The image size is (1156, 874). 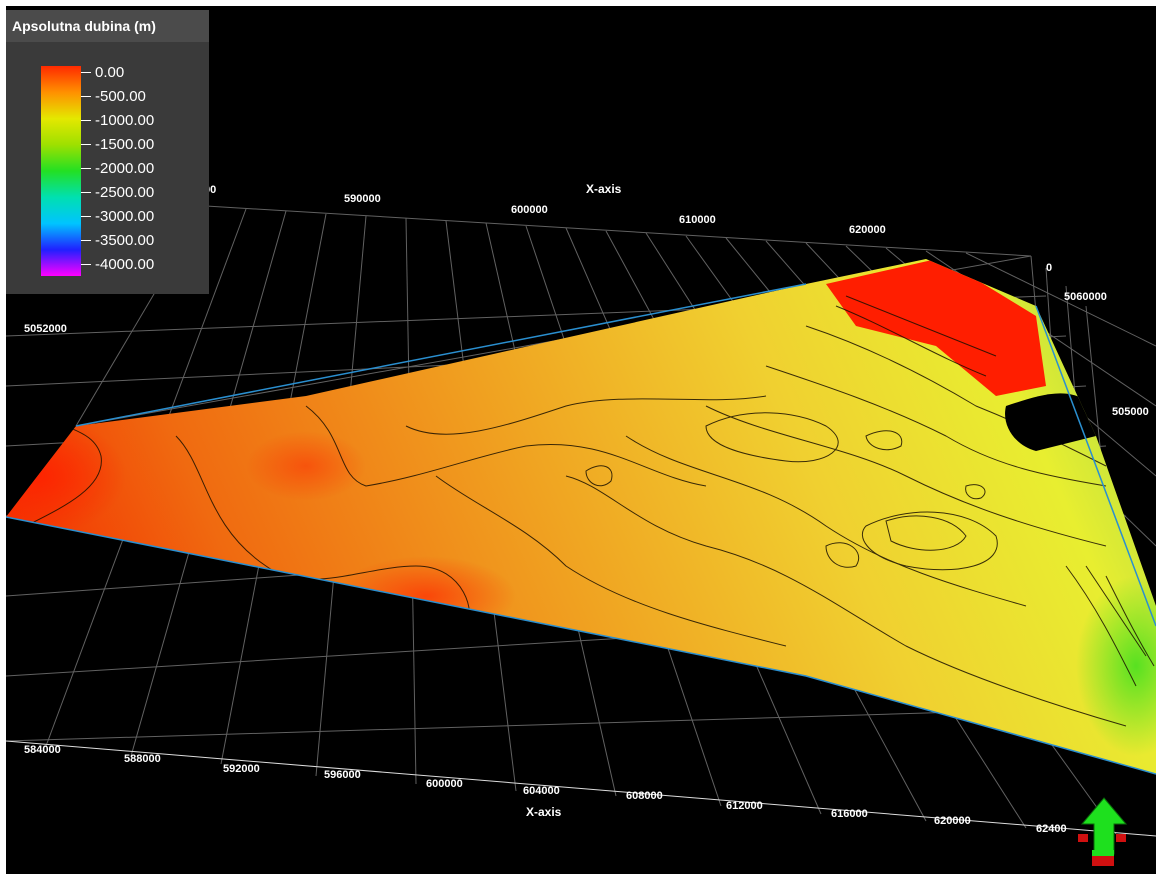 I want to click on front-x-tick: 600000, so click(x=444, y=784).